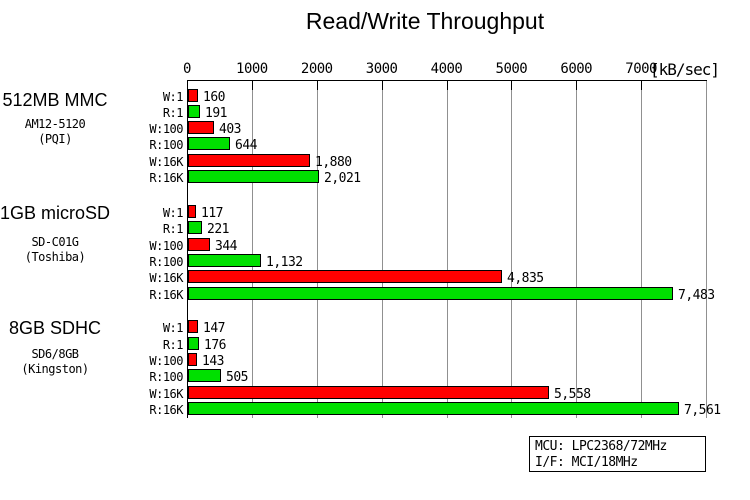 The width and height of the screenshot is (750, 500). I want to click on group-model: AM12-5120, so click(55, 124).